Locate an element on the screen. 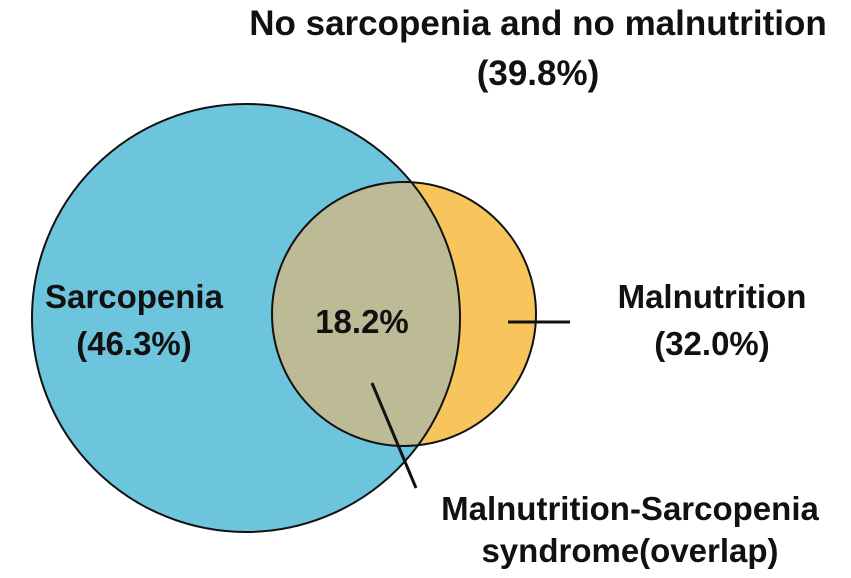  overlap-percent: 18.2% is located at coordinates (362, 321).